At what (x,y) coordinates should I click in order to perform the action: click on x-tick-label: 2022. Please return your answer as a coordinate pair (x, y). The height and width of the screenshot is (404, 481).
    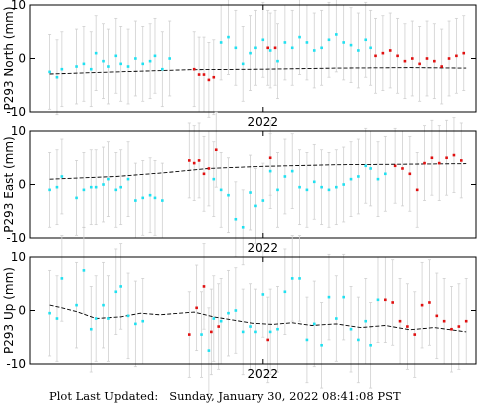
    Looking at the image, I should click on (263, 122).